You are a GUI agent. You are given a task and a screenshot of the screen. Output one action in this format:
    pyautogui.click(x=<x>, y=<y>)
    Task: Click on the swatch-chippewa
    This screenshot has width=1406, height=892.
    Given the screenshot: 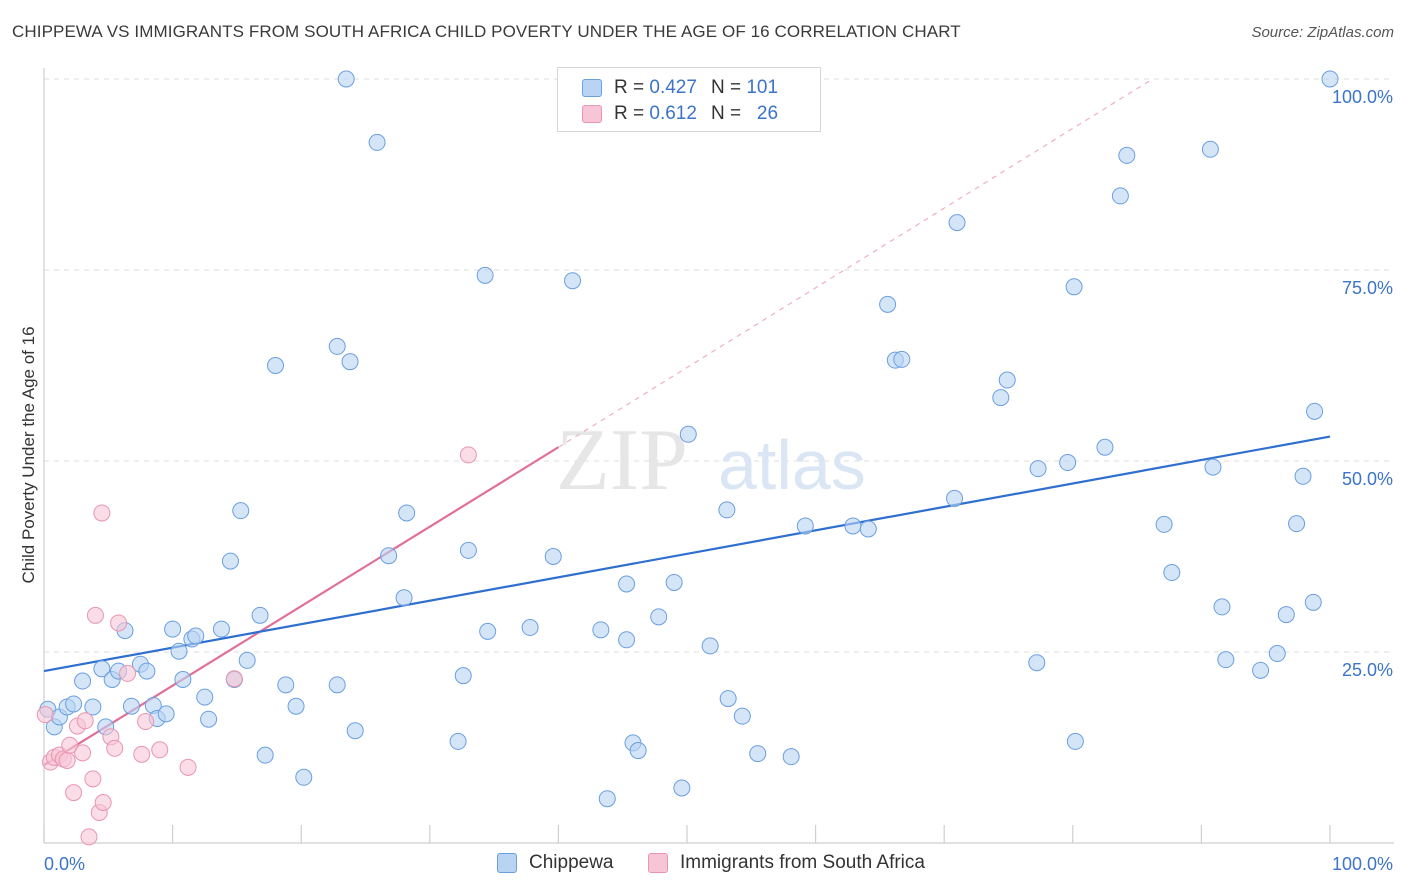 What is the action you would take?
    pyautogui.click(x=507, y=863)
    